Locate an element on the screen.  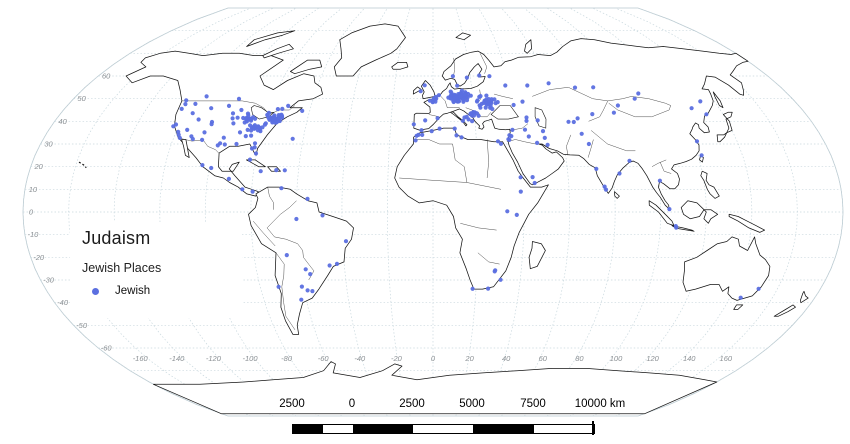
lon-label: 100 is located at coordinates (616, 358).